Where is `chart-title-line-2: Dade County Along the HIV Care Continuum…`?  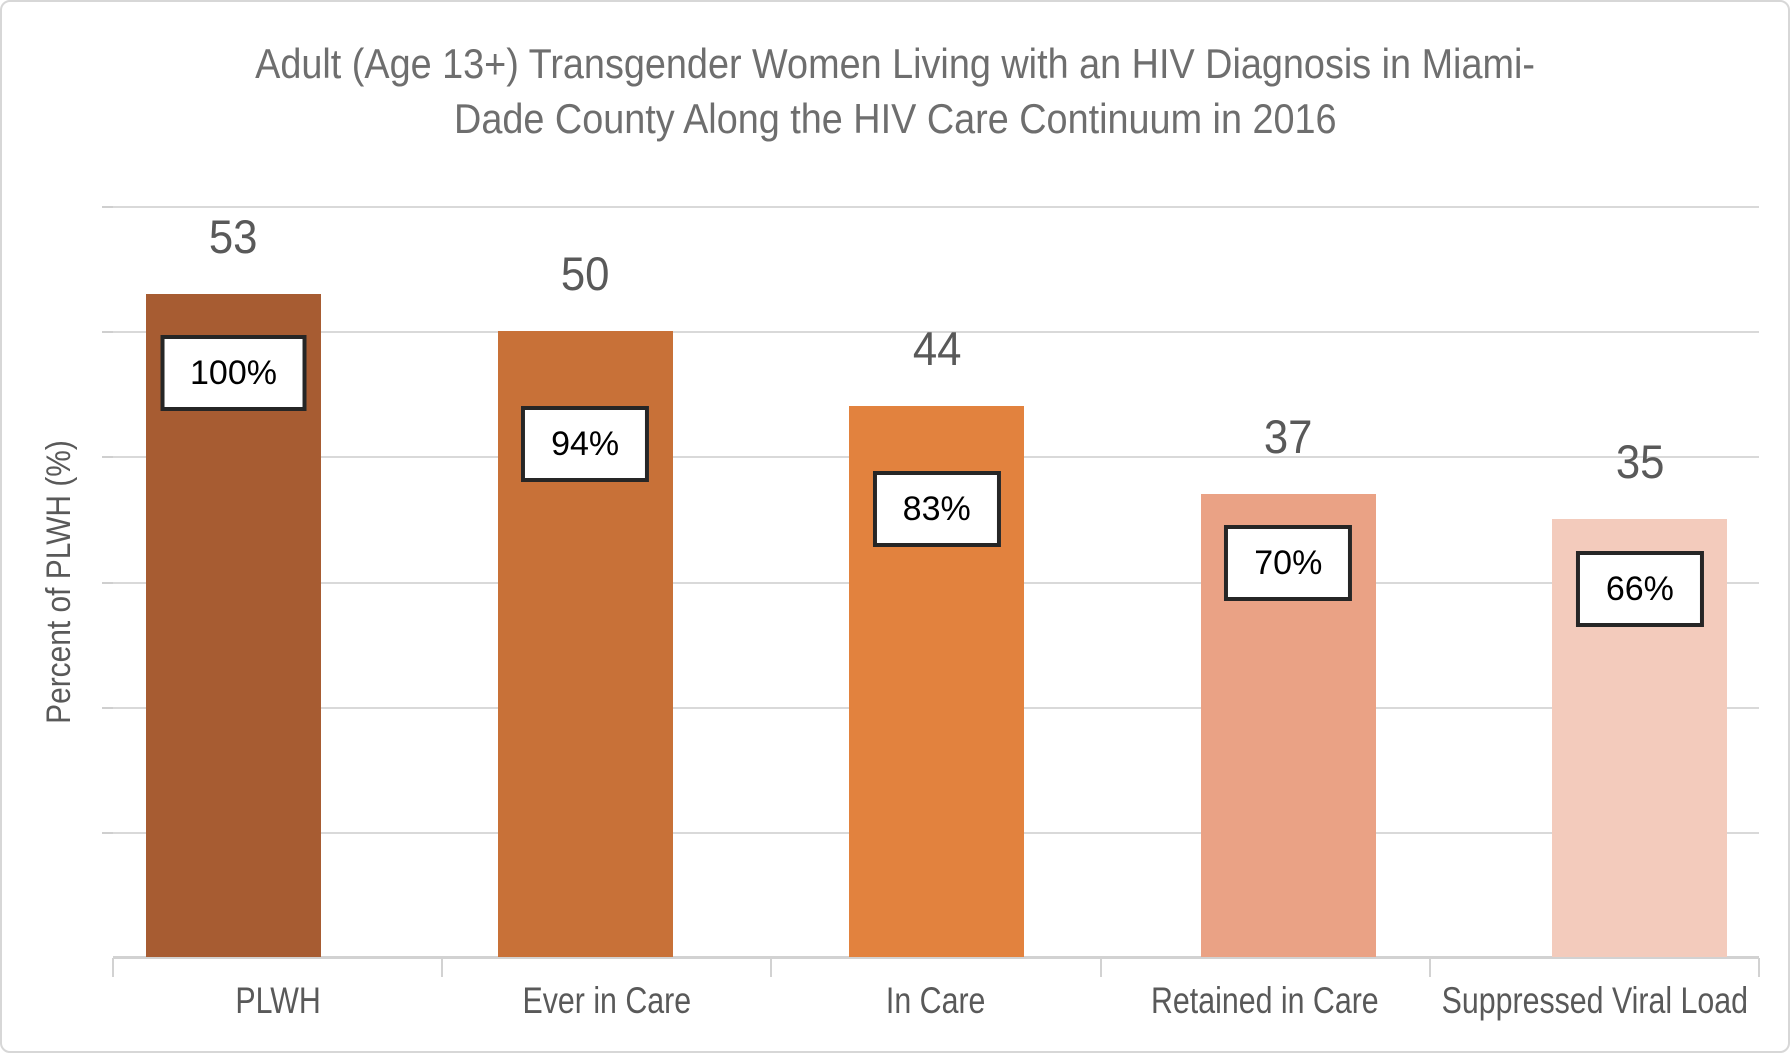
chart-title-line-2: Dade County Along the HIV Care Continuum… is located at coordinates (895, 119).